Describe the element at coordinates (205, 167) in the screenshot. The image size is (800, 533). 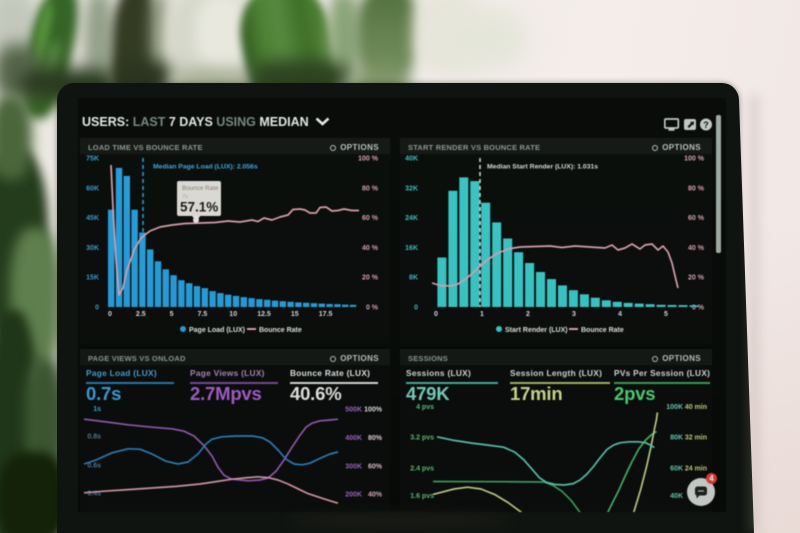
I see `svg-text: Median Page Load (LUX): 2.056s` at that location.